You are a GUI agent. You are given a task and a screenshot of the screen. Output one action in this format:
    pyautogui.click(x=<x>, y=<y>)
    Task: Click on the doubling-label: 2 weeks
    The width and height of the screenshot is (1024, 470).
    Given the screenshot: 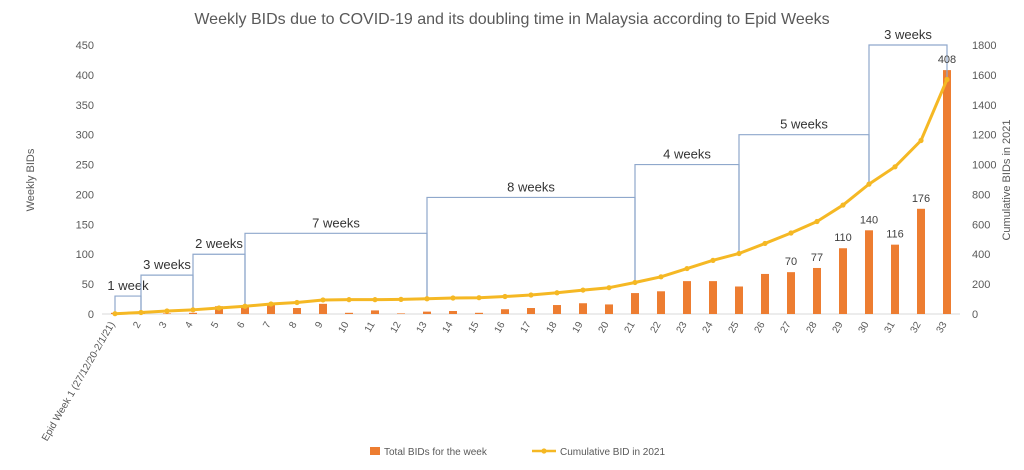 What is the action you would take?
    pyautogui.click(x=219, y=243)
    